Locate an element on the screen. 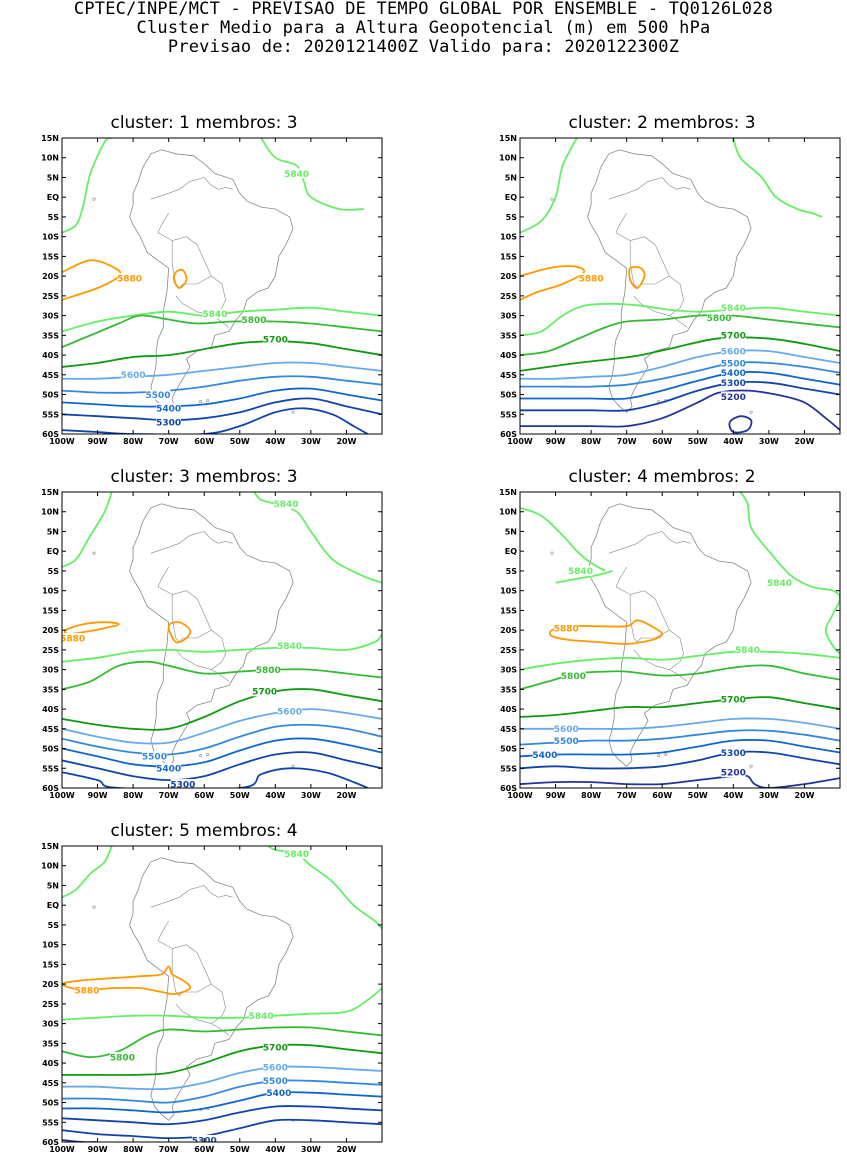  lat-tick-label: 10N is located at coordinates (50, 158).